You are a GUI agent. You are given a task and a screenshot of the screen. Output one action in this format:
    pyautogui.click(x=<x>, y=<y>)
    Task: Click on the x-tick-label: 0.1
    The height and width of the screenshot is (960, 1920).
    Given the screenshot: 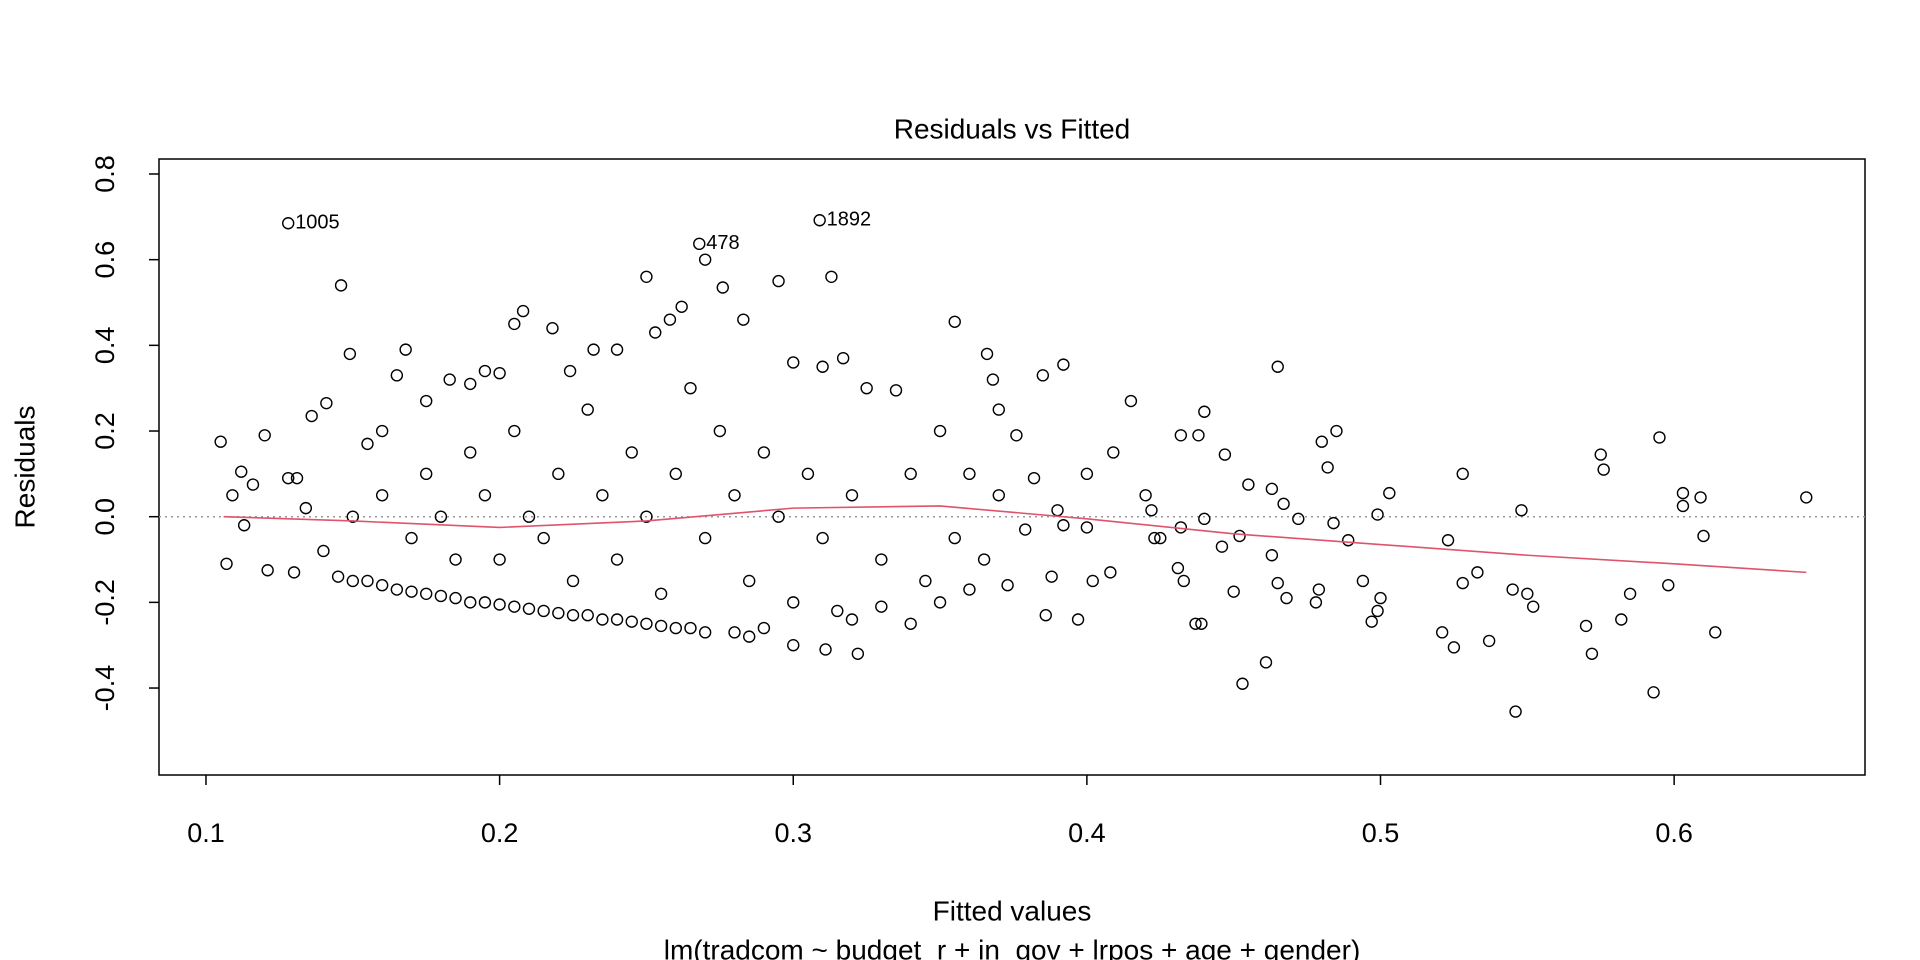 What is the action you would take?
    pyautogui.click(x=206, y=833)
    